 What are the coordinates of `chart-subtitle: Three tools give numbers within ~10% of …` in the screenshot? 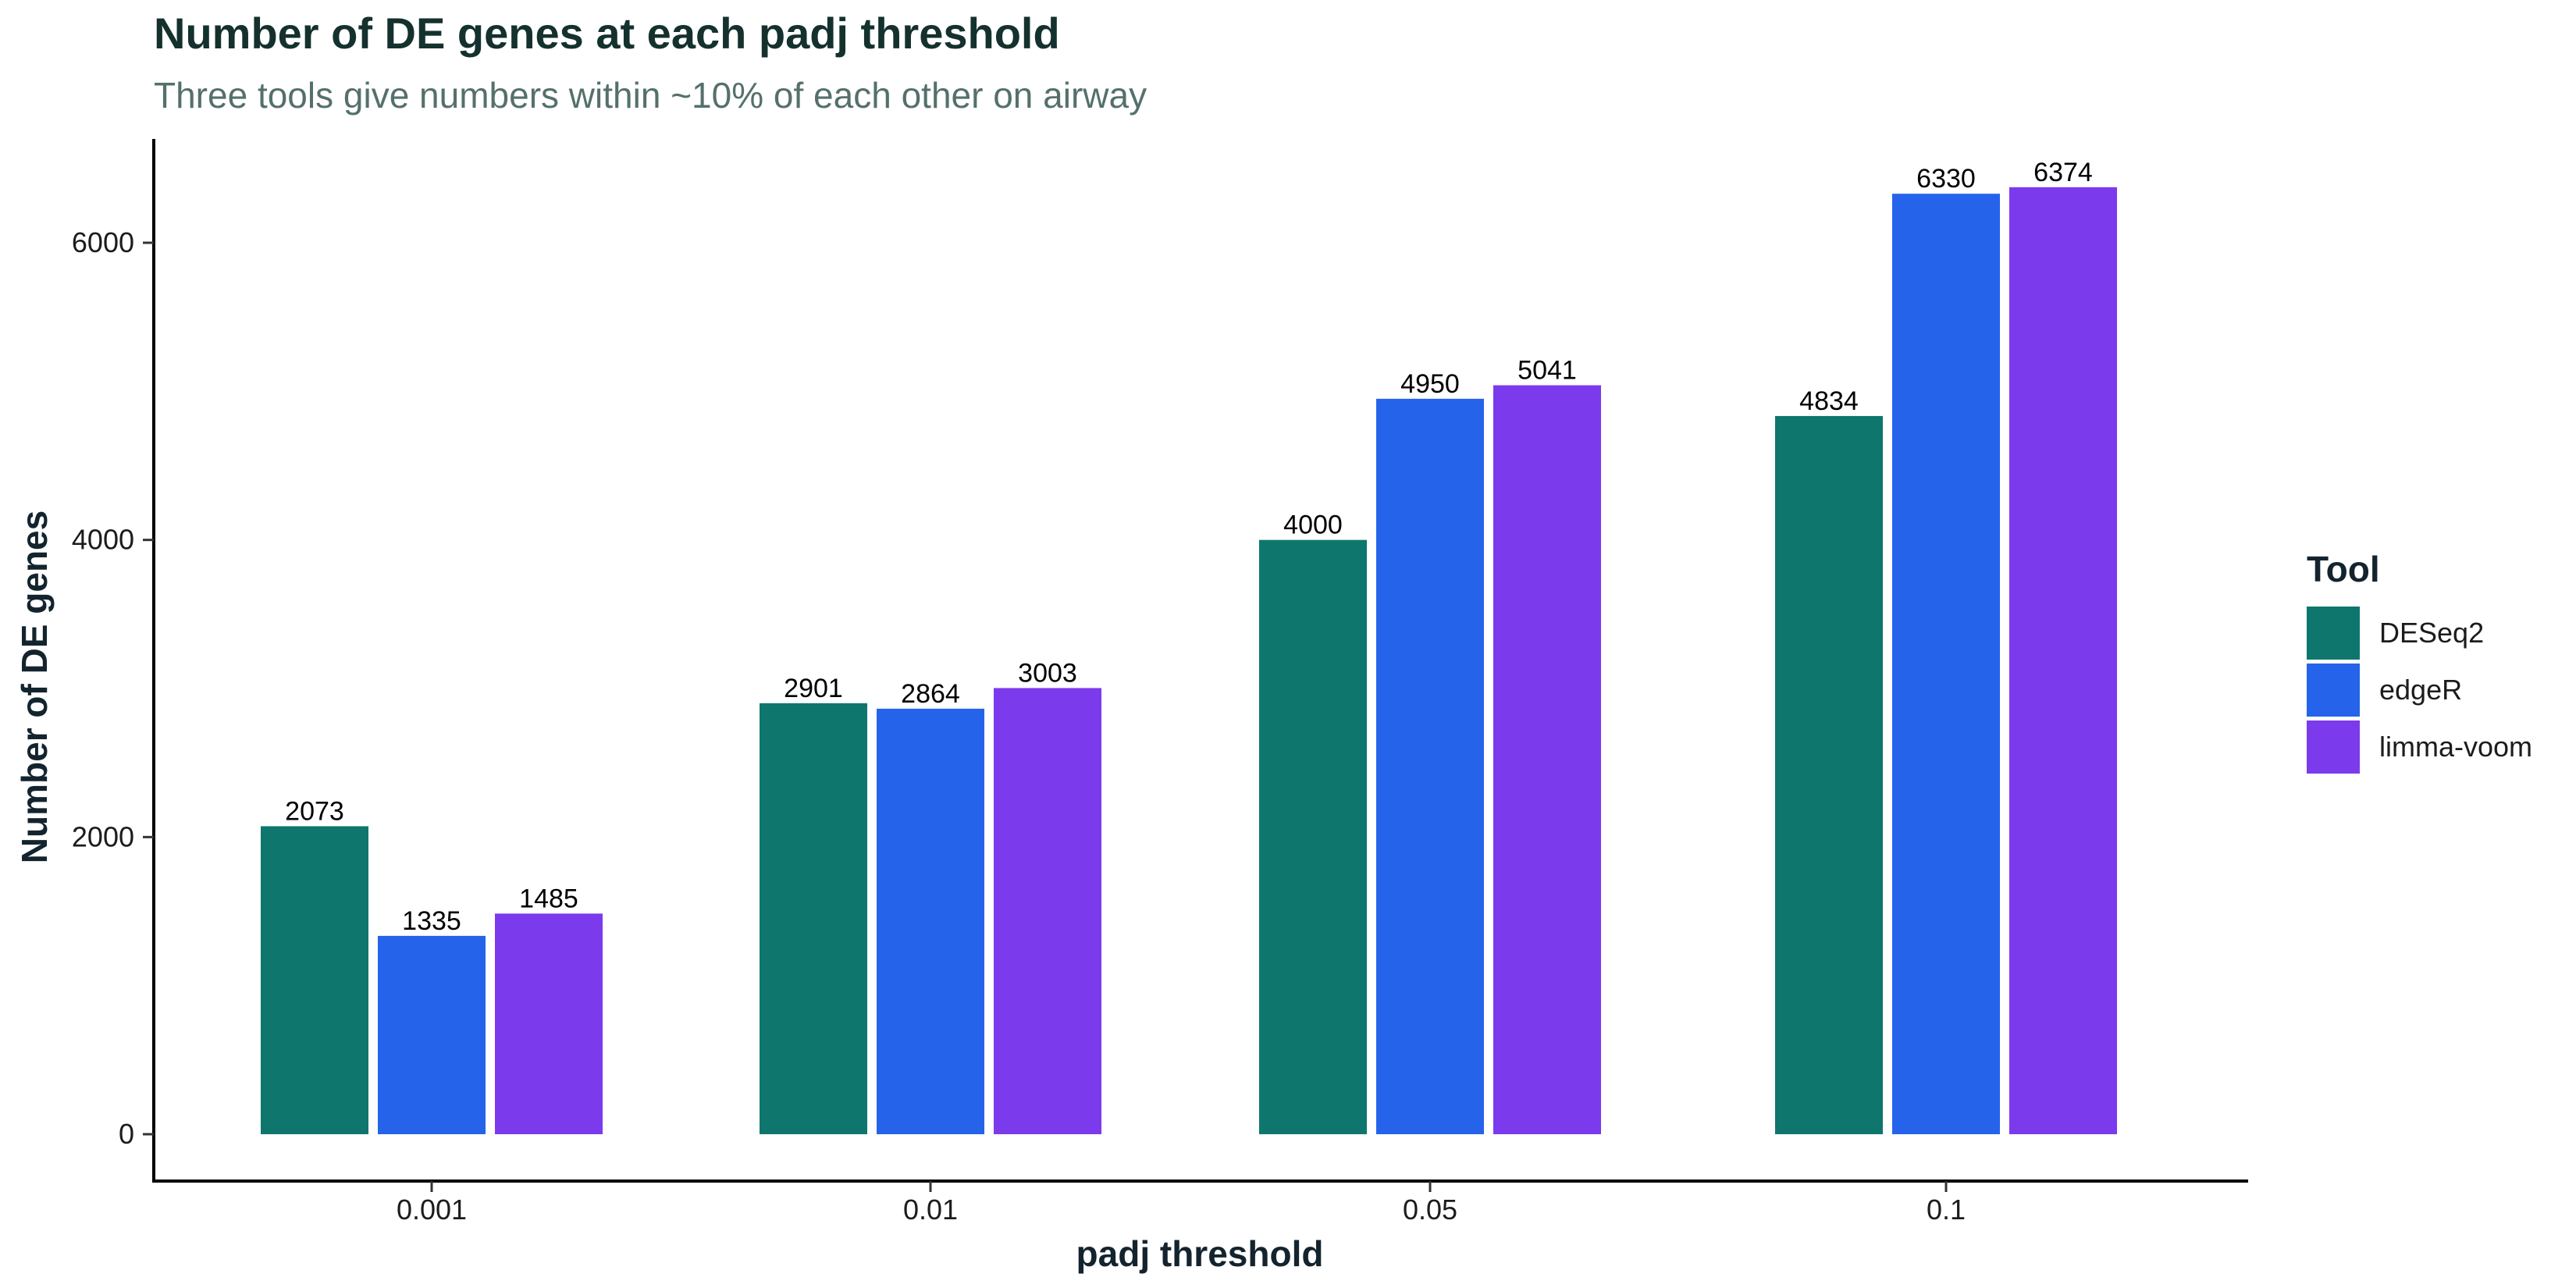 It's located at (650, 95).